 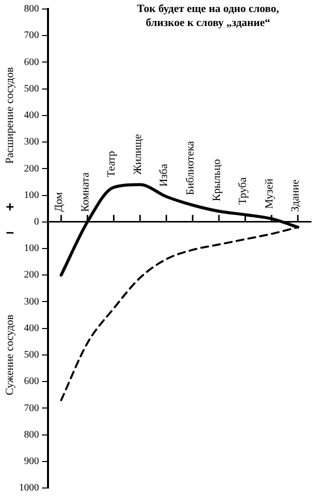 What do you see at coordinates (29, 488) in the screenshot?
I see `y-tick-label: 1000` at bounding box center [29, 488].